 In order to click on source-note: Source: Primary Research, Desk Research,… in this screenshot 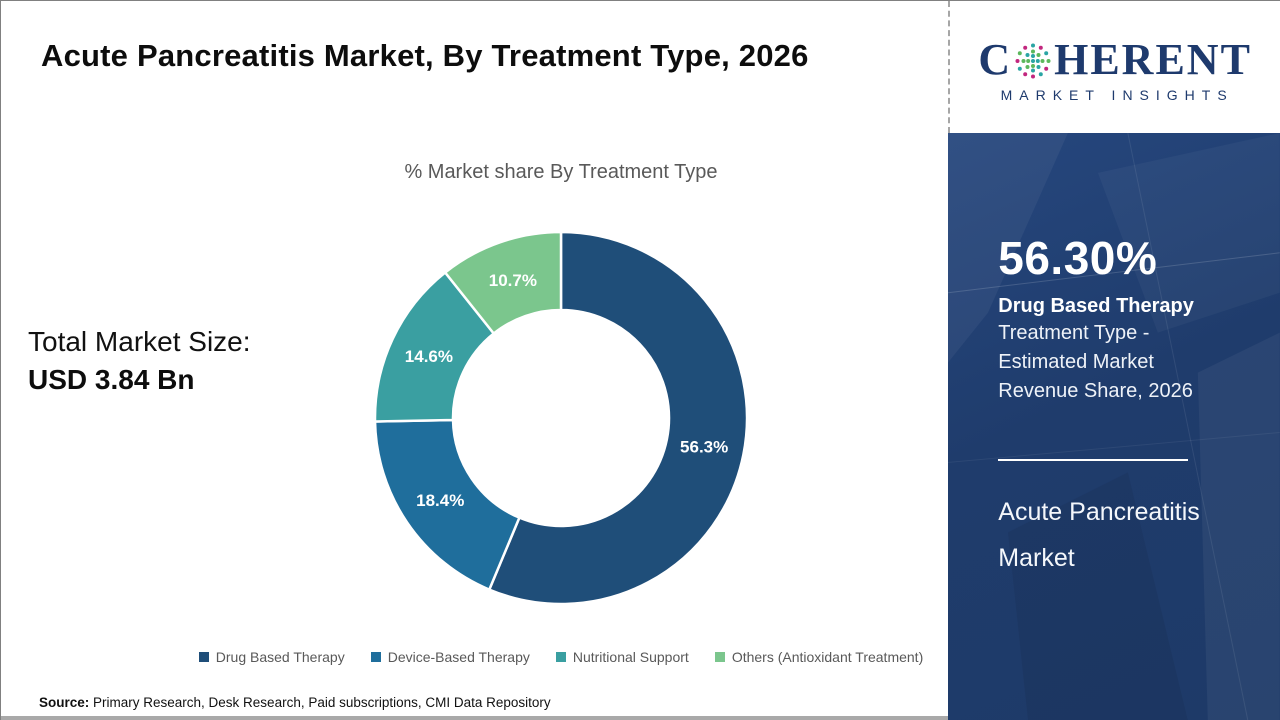, I will do `click(295, 702)`.